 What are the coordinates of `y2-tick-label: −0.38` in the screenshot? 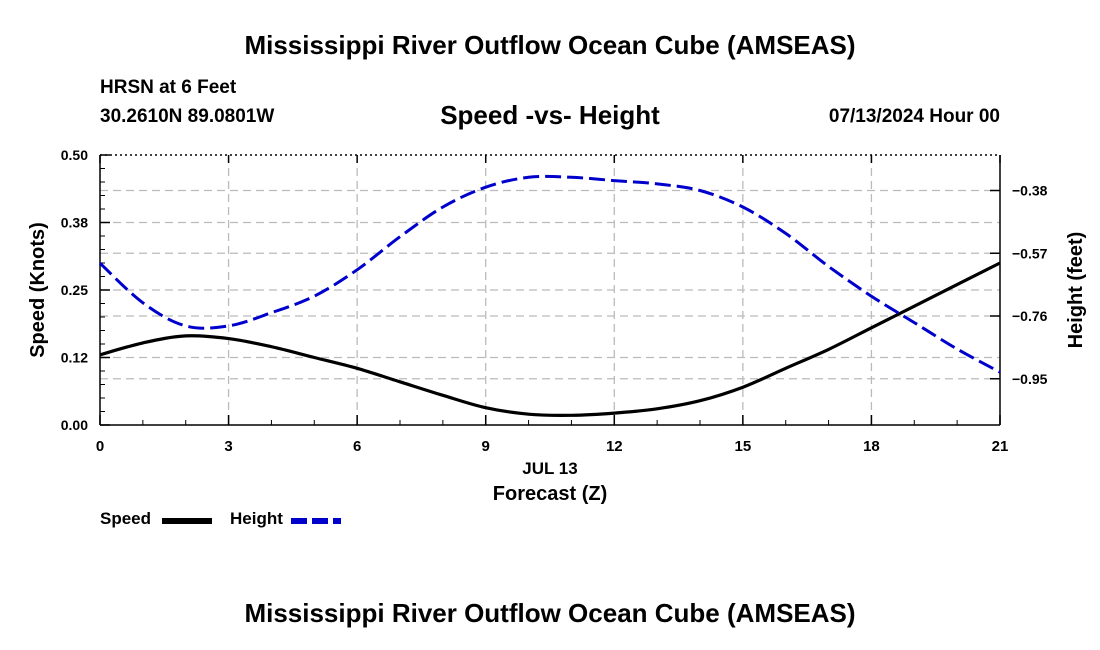 It's located at (1030, 191).